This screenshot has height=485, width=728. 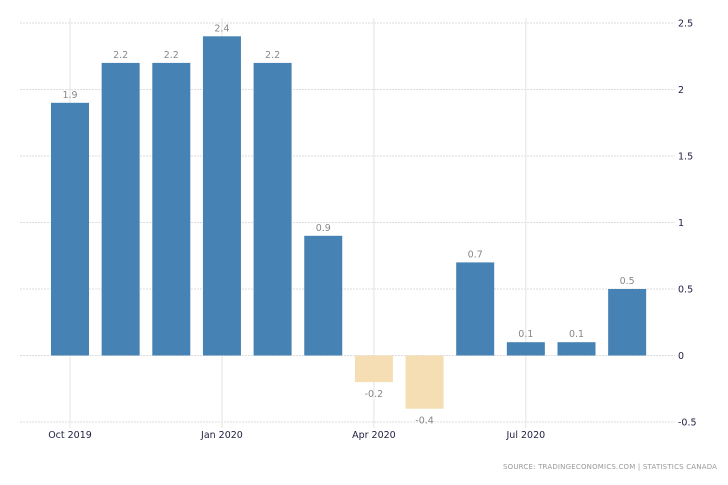 I want to click on x-tick-label: Apr 2020, so click(x=374, y=435).